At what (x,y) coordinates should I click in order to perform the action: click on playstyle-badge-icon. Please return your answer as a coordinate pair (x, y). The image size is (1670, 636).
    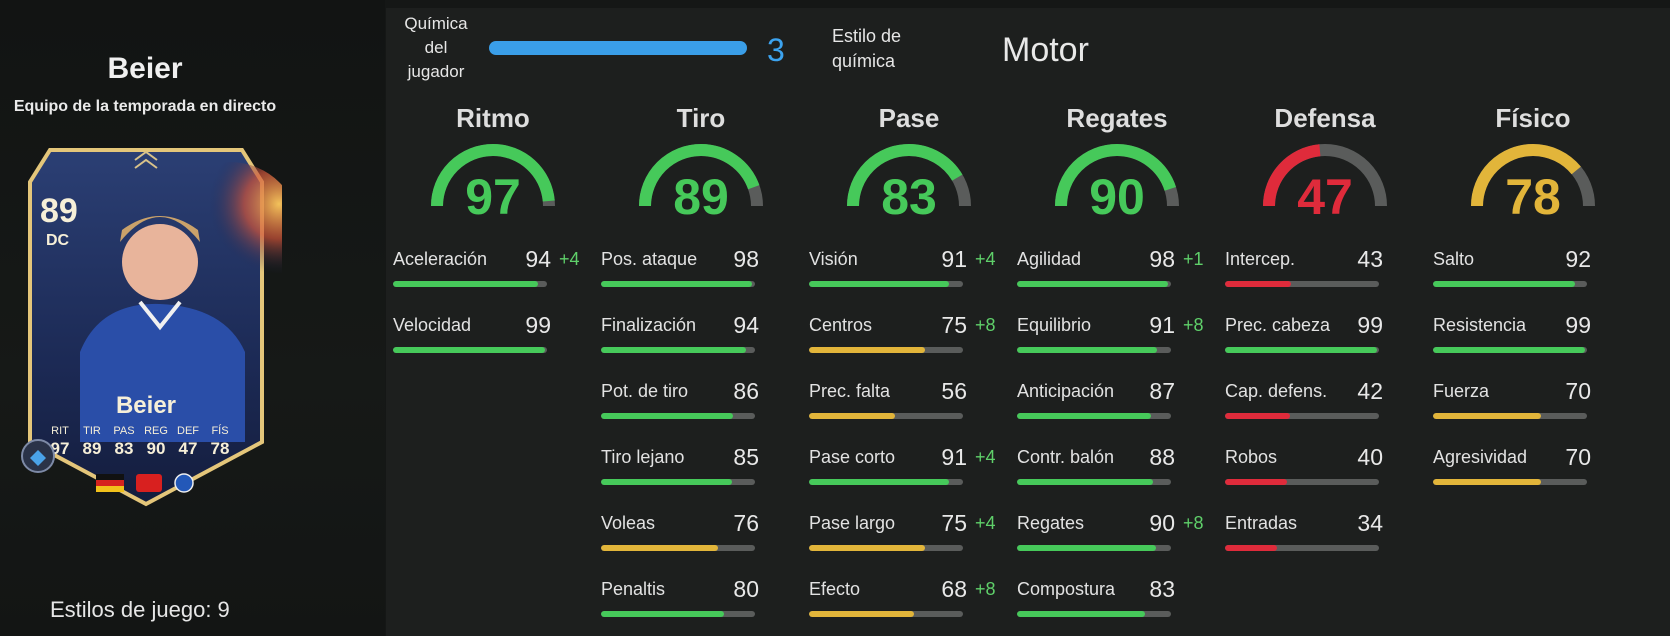
    Looking at the image, I should click on (38, 456).